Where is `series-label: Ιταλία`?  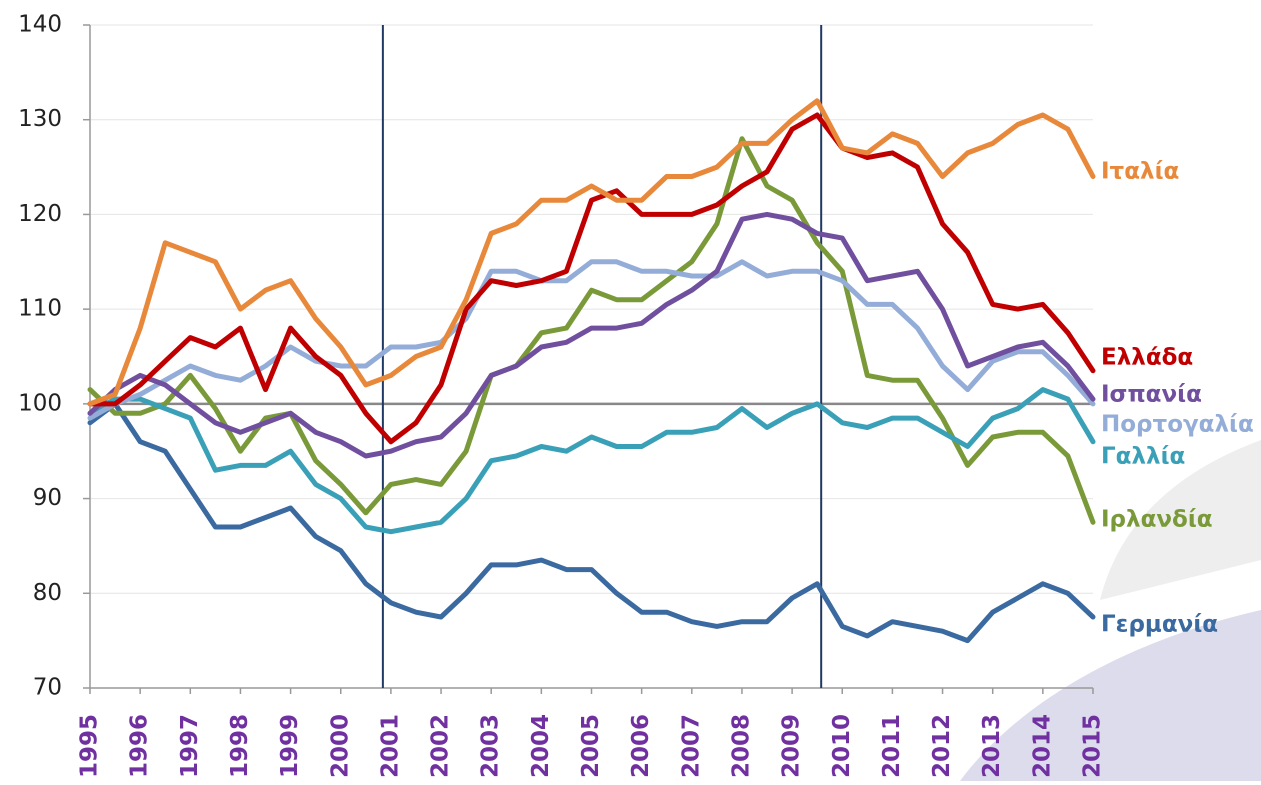
series-label: Ιταλία is located at coordinates (1140, 172).